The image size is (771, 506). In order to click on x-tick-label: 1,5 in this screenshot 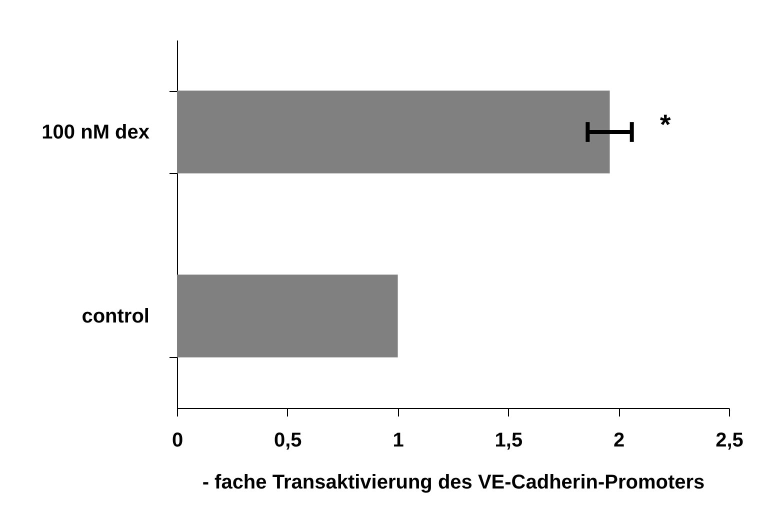, I will do `click(508, 441)`.